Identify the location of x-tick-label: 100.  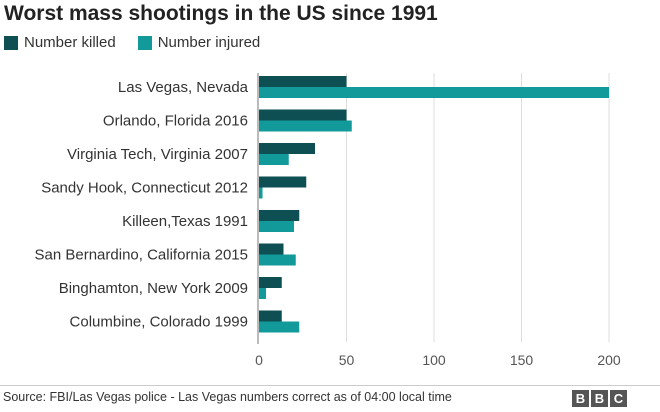
(434, 360).